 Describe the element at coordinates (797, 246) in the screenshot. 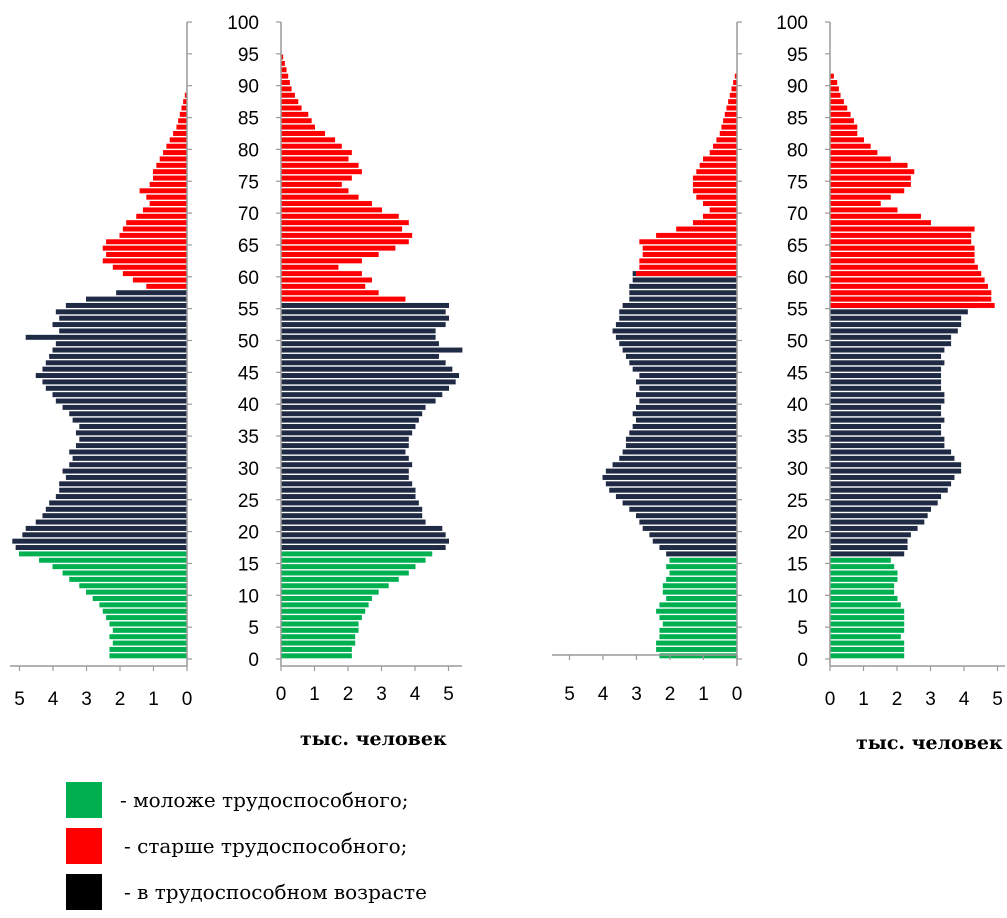

I see `y-tick-label-pyramid-2-right-65: 65` at that location.